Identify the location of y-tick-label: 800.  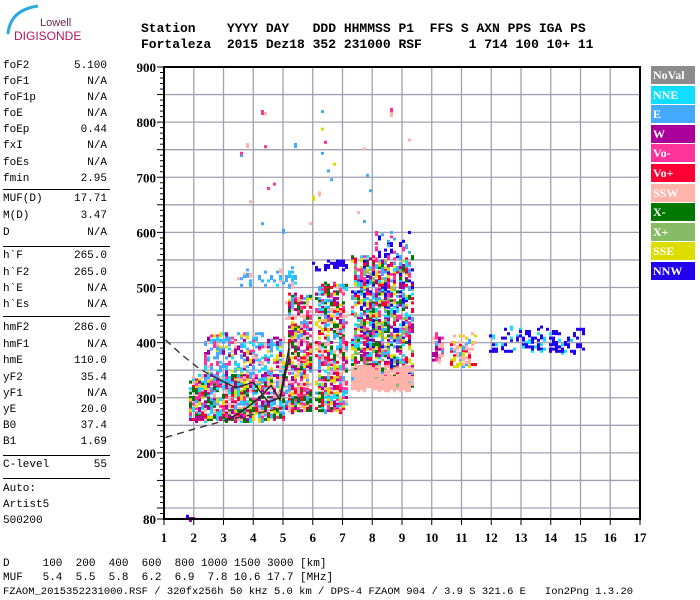
(147, 122).